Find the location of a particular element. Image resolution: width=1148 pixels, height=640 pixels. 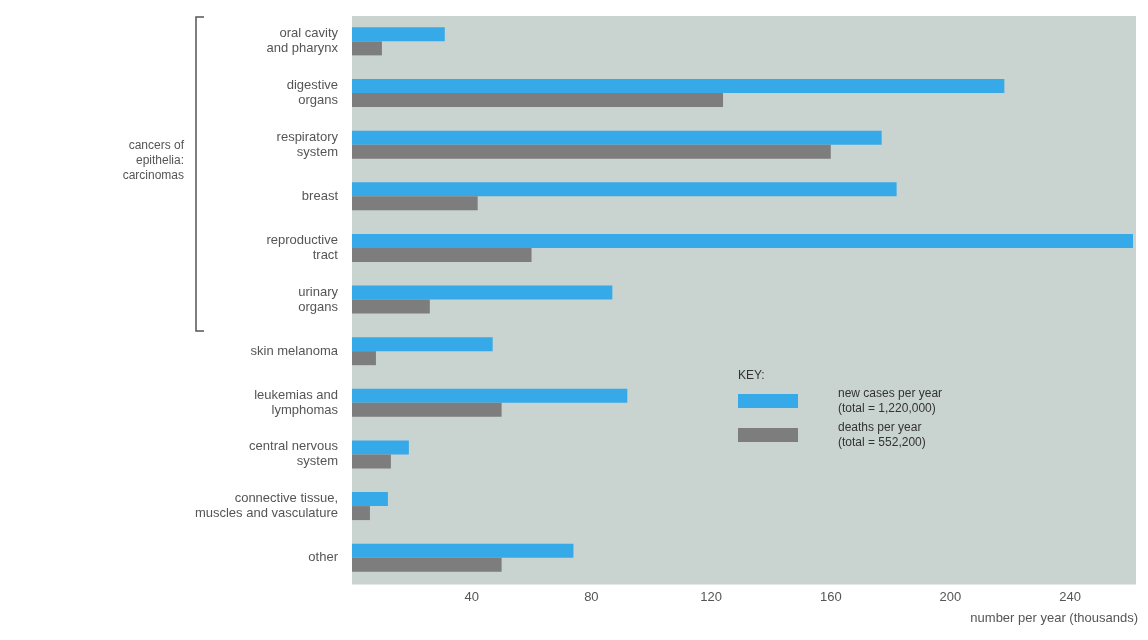

text: new cases per year (total = 1,220,000) is located at coordinates (890, 401).